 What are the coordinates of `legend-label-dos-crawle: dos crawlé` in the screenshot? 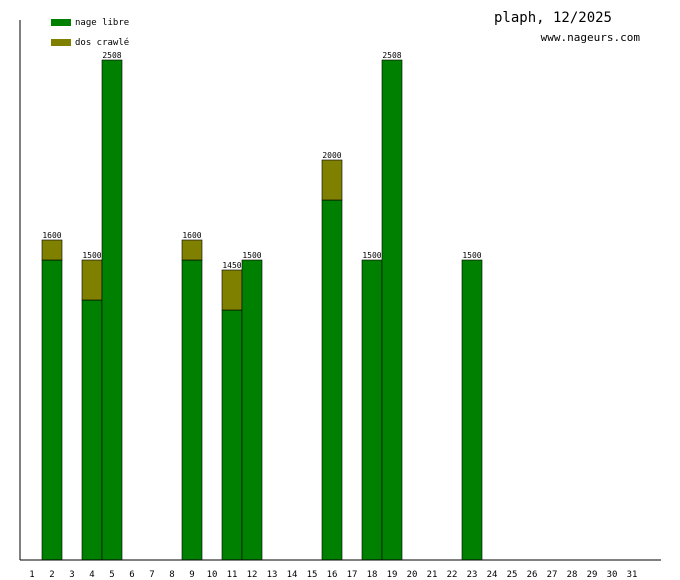 It's located at (102, 42).